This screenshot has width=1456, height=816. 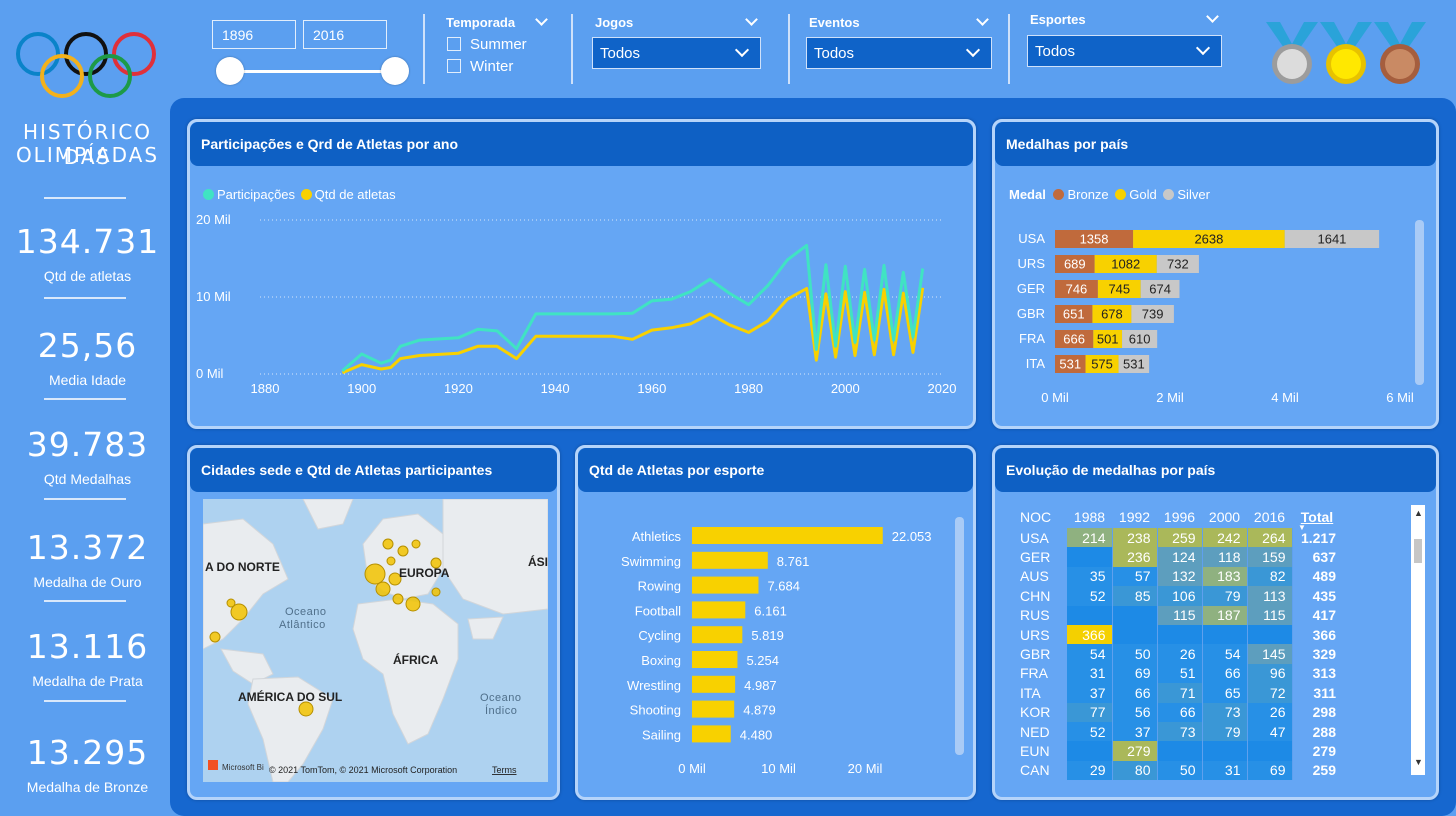 What do you see at coordinates (1124, 51) in the screenshot?
I see `esportes-dropdown: Todos` at bounding box center [1124, 51].